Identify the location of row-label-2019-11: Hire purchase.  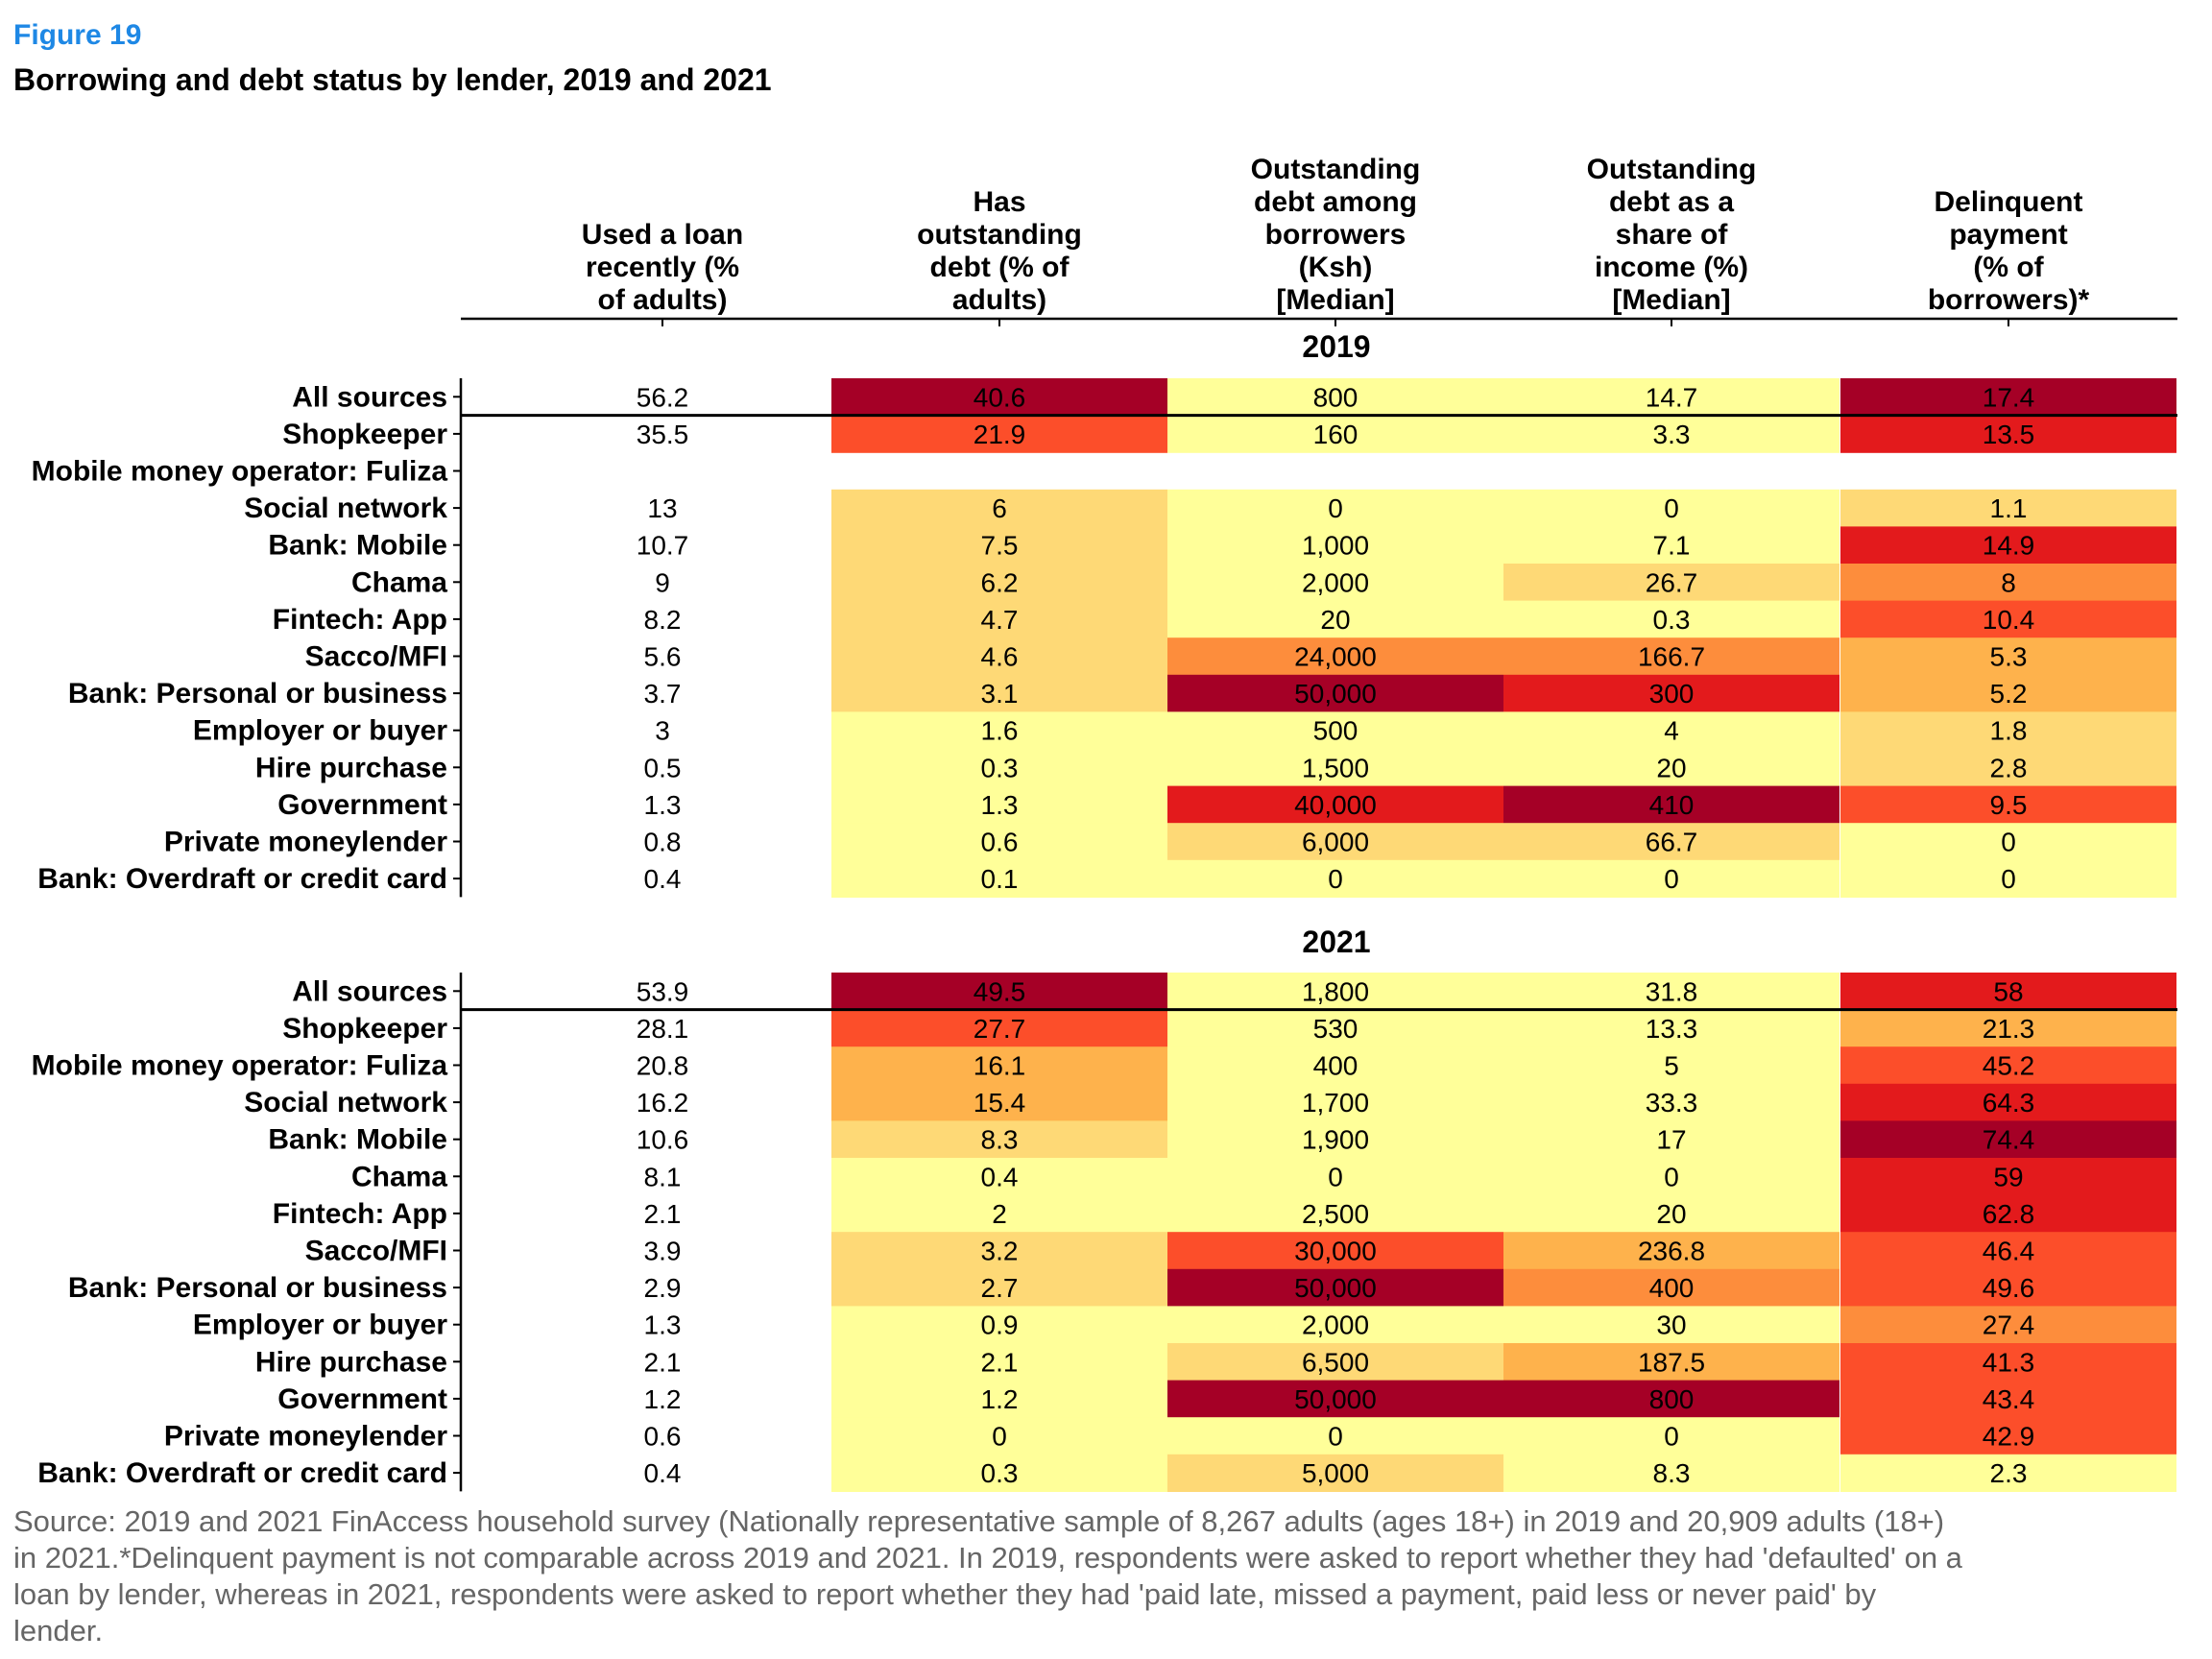
(351, 767).